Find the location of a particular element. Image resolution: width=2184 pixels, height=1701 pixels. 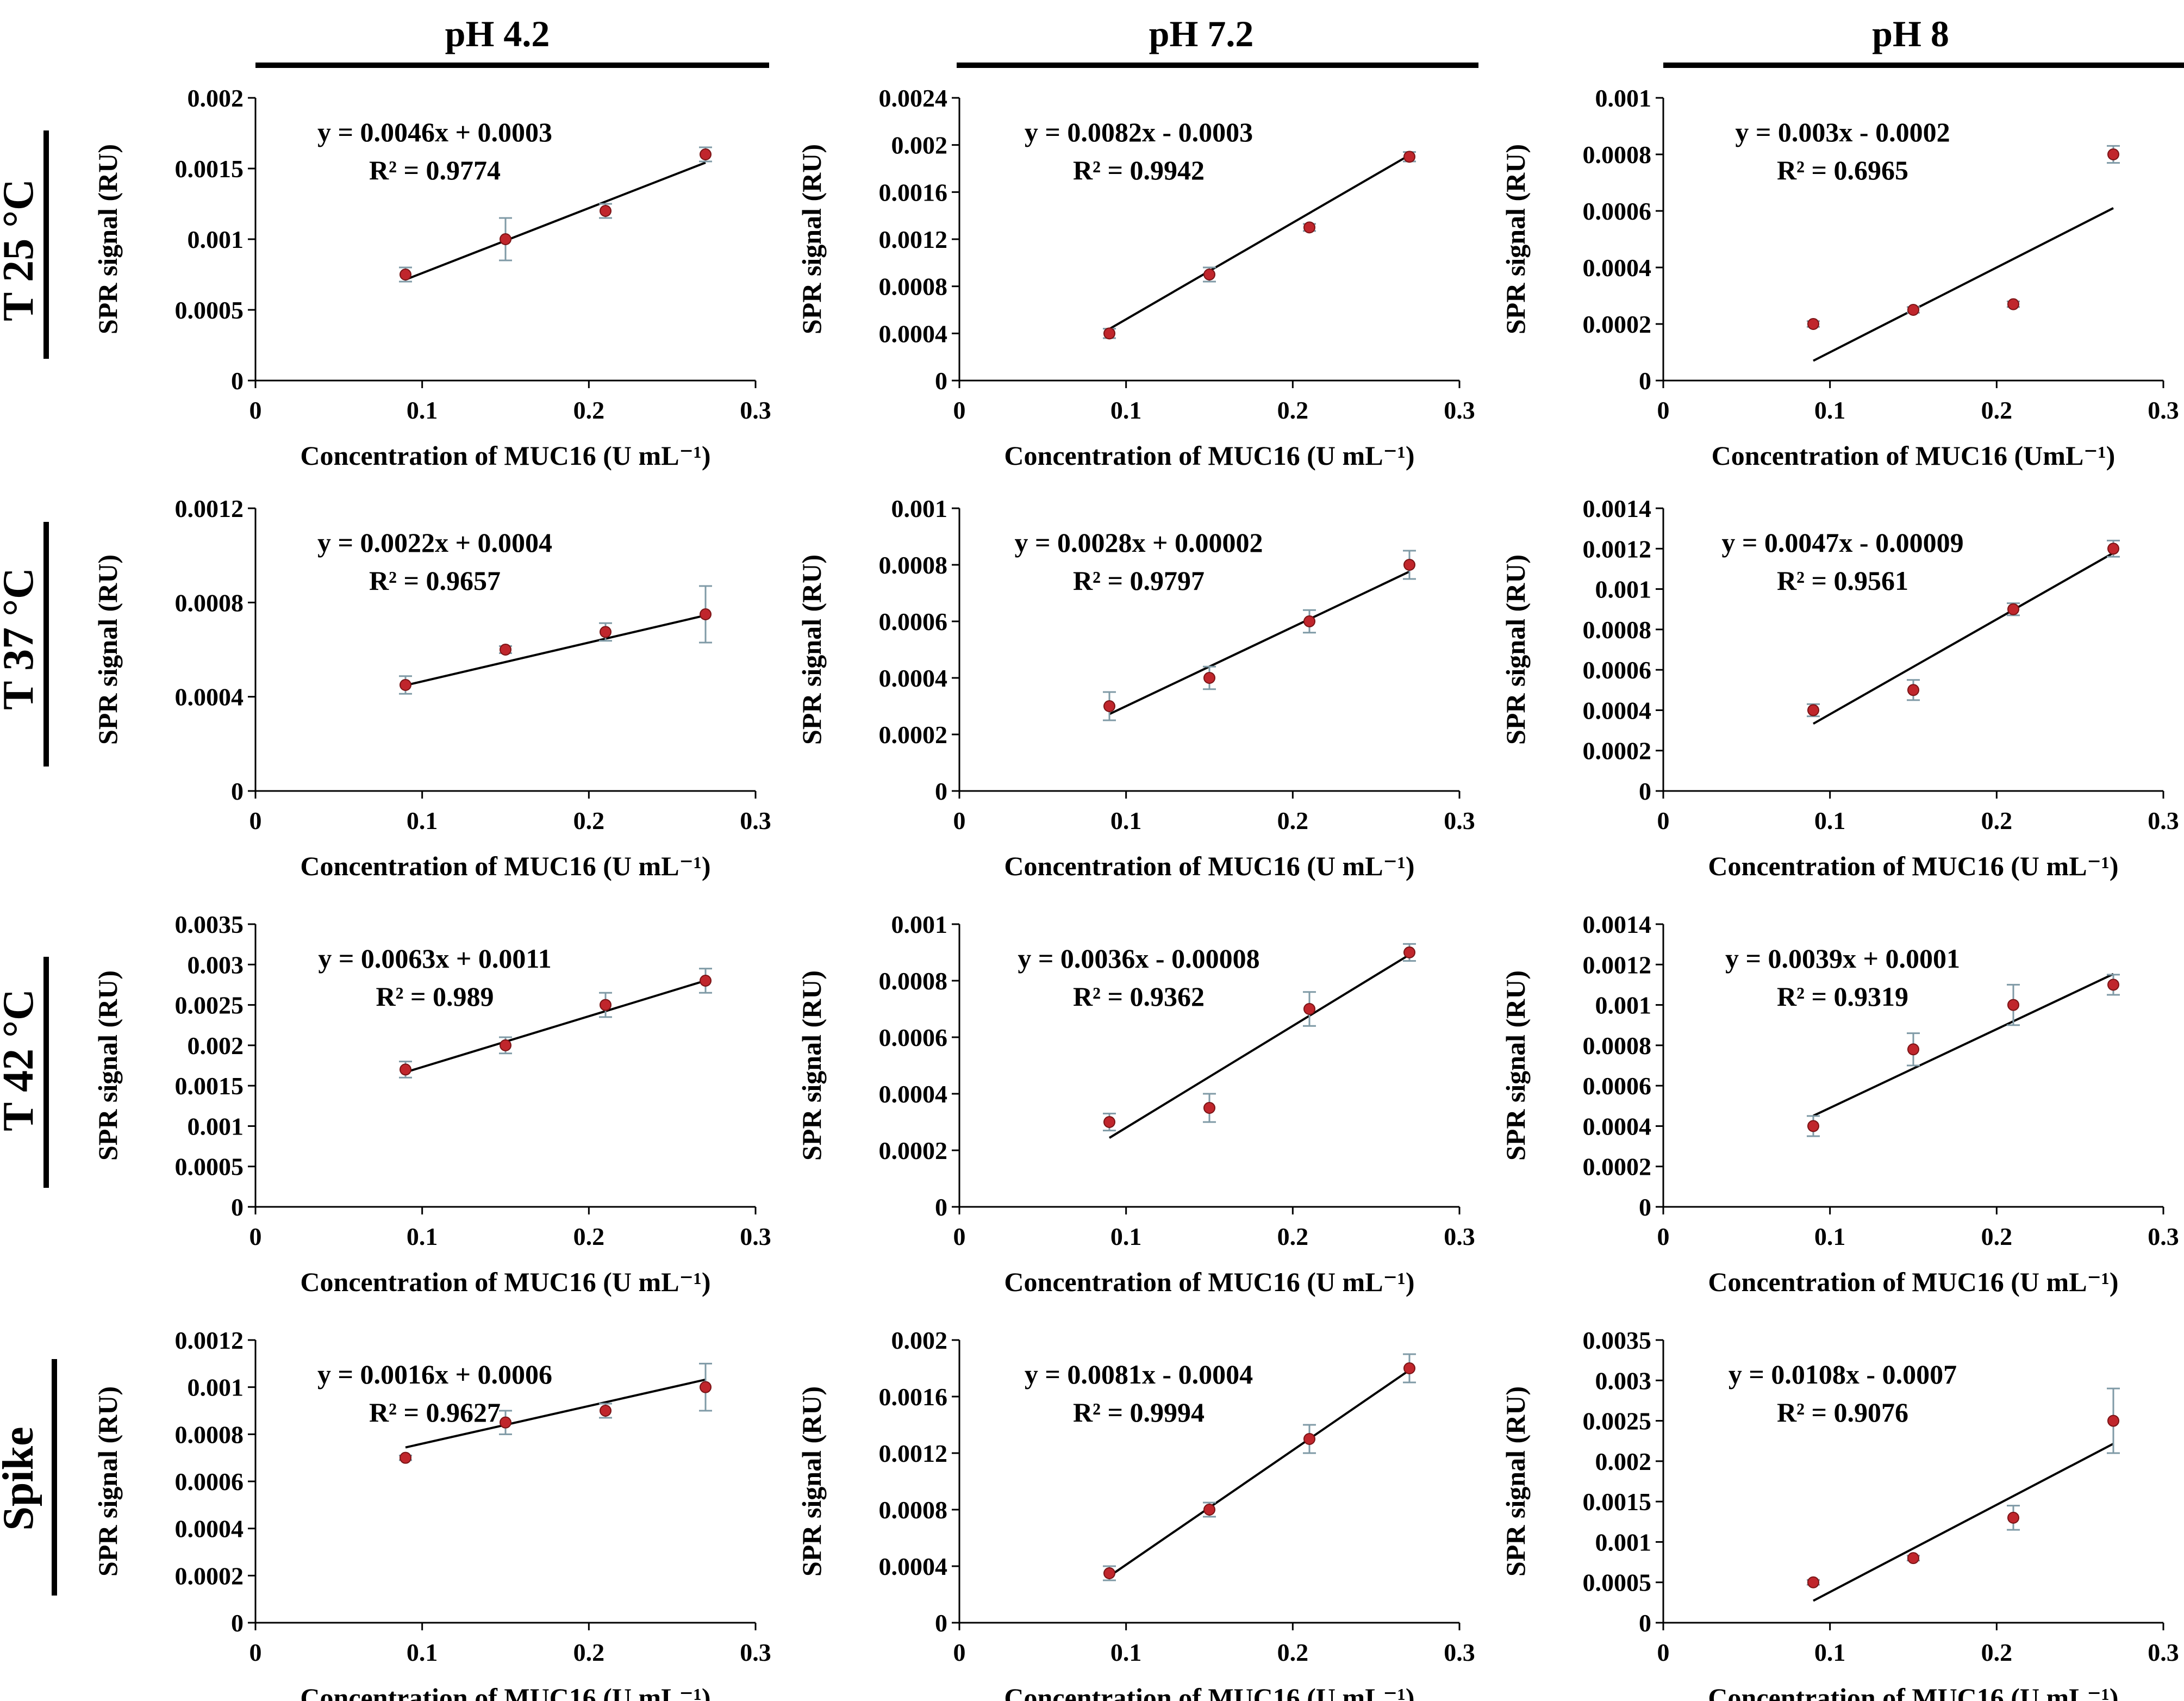

trendline-r2: R² = 0.9942 is located at coordinates (1139, 170).